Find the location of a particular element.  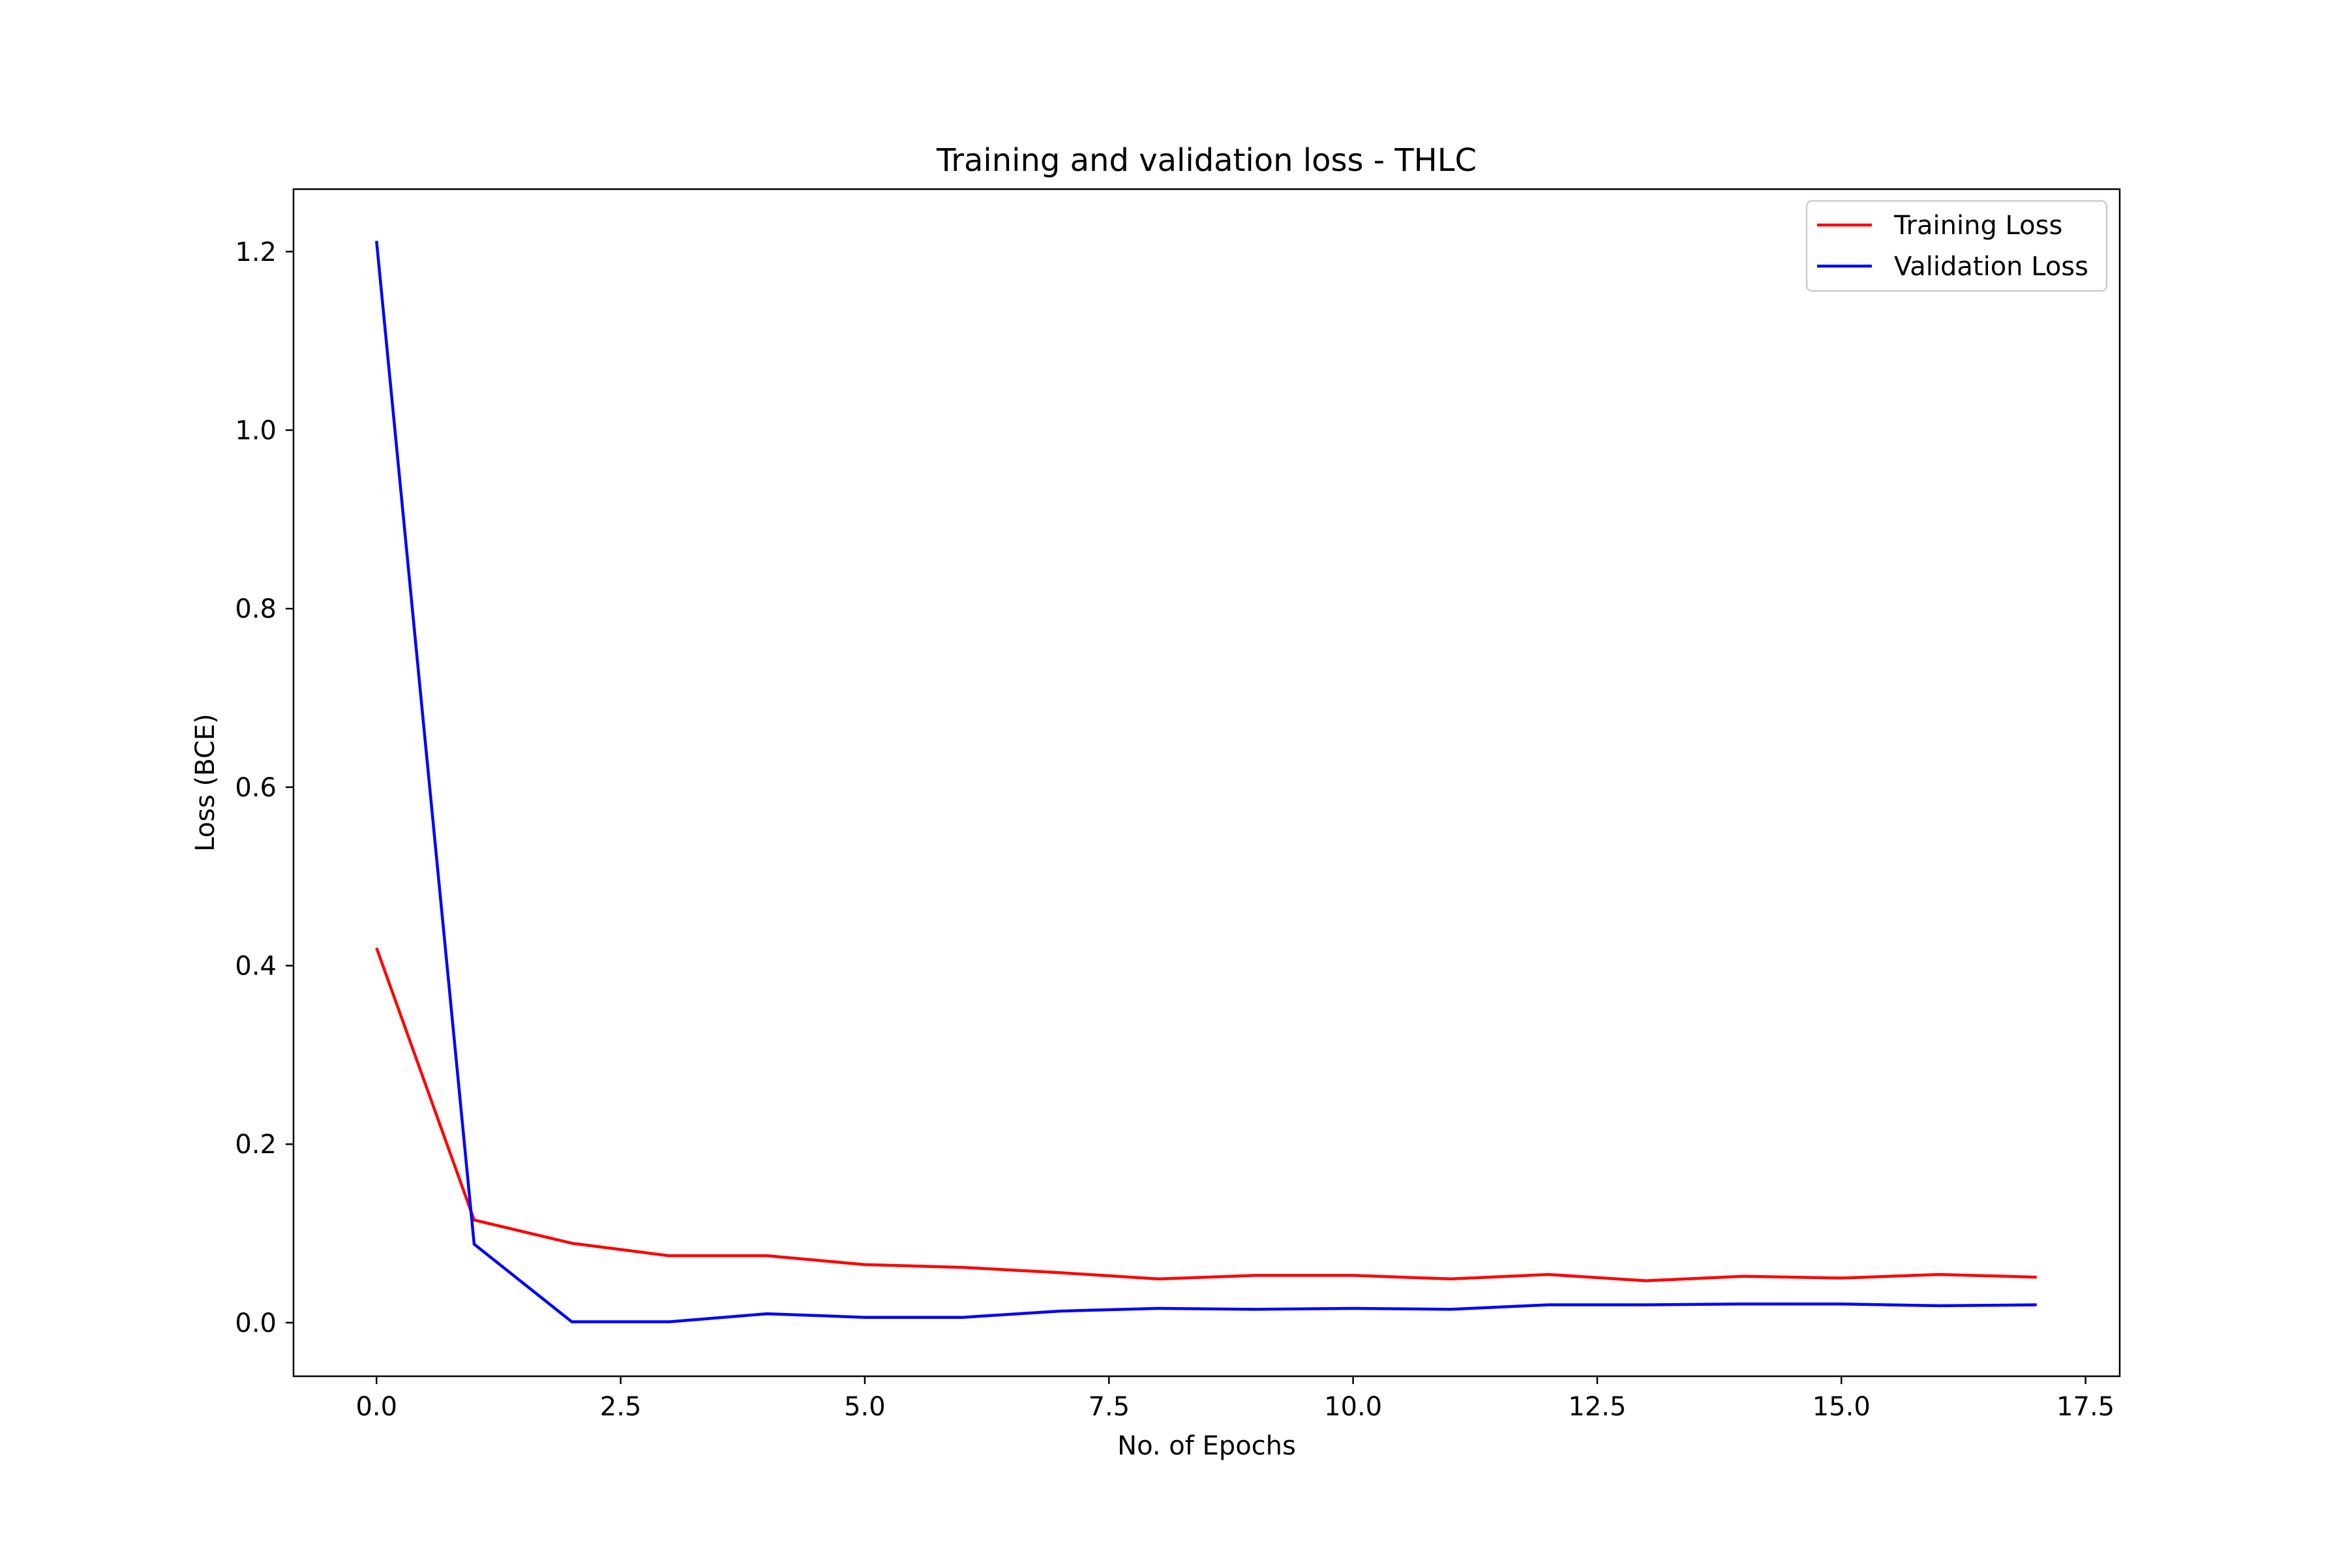

x-tick-label: 10.0 is located at coordinates (1353, 1407).